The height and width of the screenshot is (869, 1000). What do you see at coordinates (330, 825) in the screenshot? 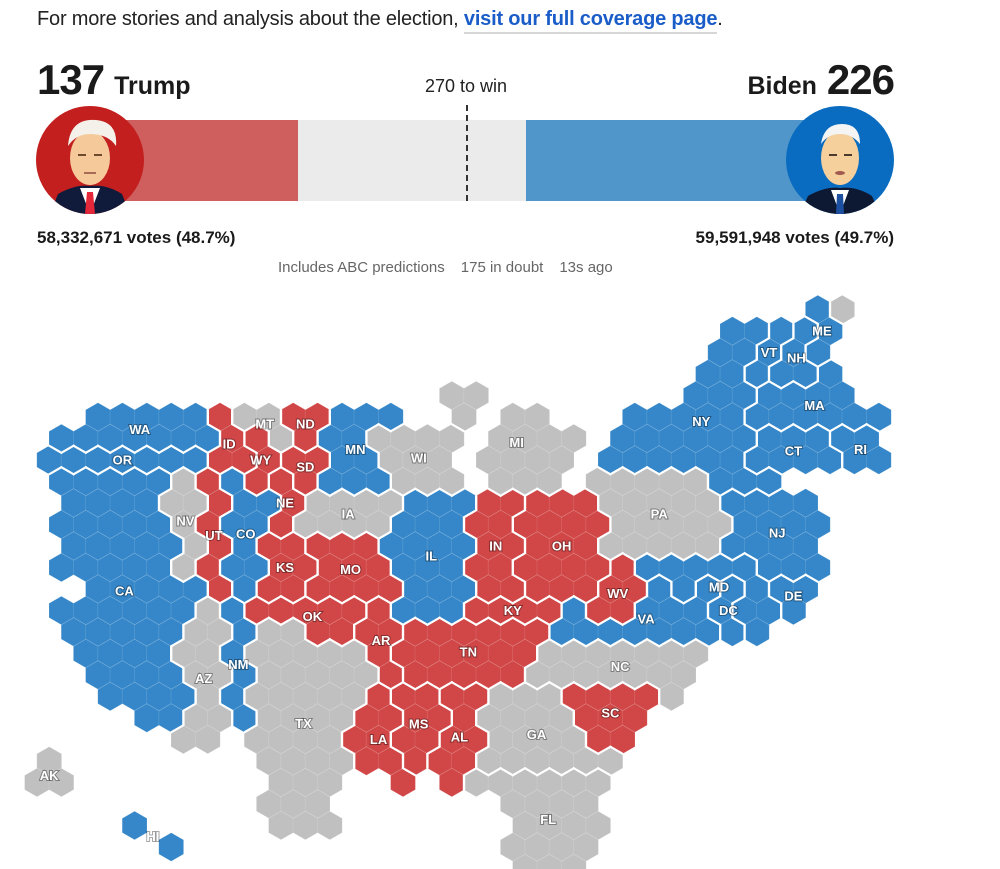
I see `hex-tx` at bounding box center [330, 825].